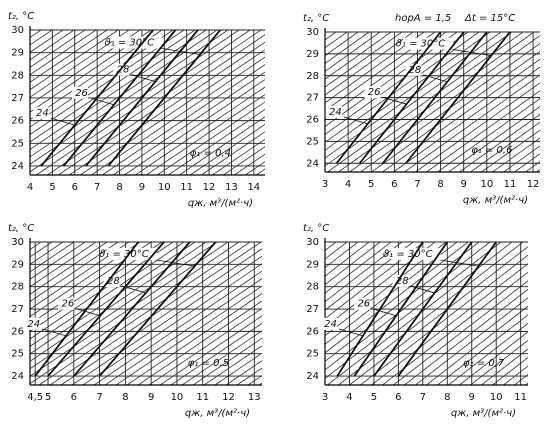 The image size is (546, 430). Describe the element at coordinates (231, 187) in the screenshot. I see `x-tick-label: 13` at that location.